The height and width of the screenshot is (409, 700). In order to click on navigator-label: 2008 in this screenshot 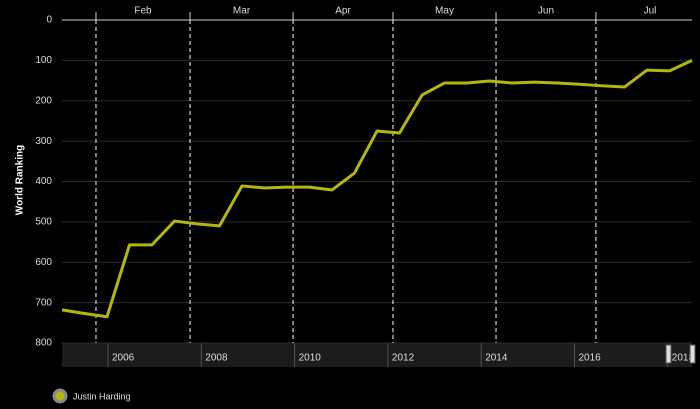, I will do `click(216, 358)`.